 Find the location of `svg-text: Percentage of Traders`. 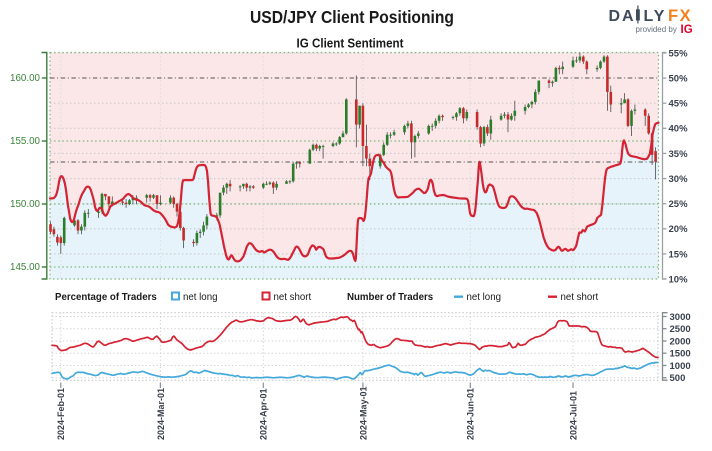

svg-text: Percentage of Traders is located at coordinates (106, 297).